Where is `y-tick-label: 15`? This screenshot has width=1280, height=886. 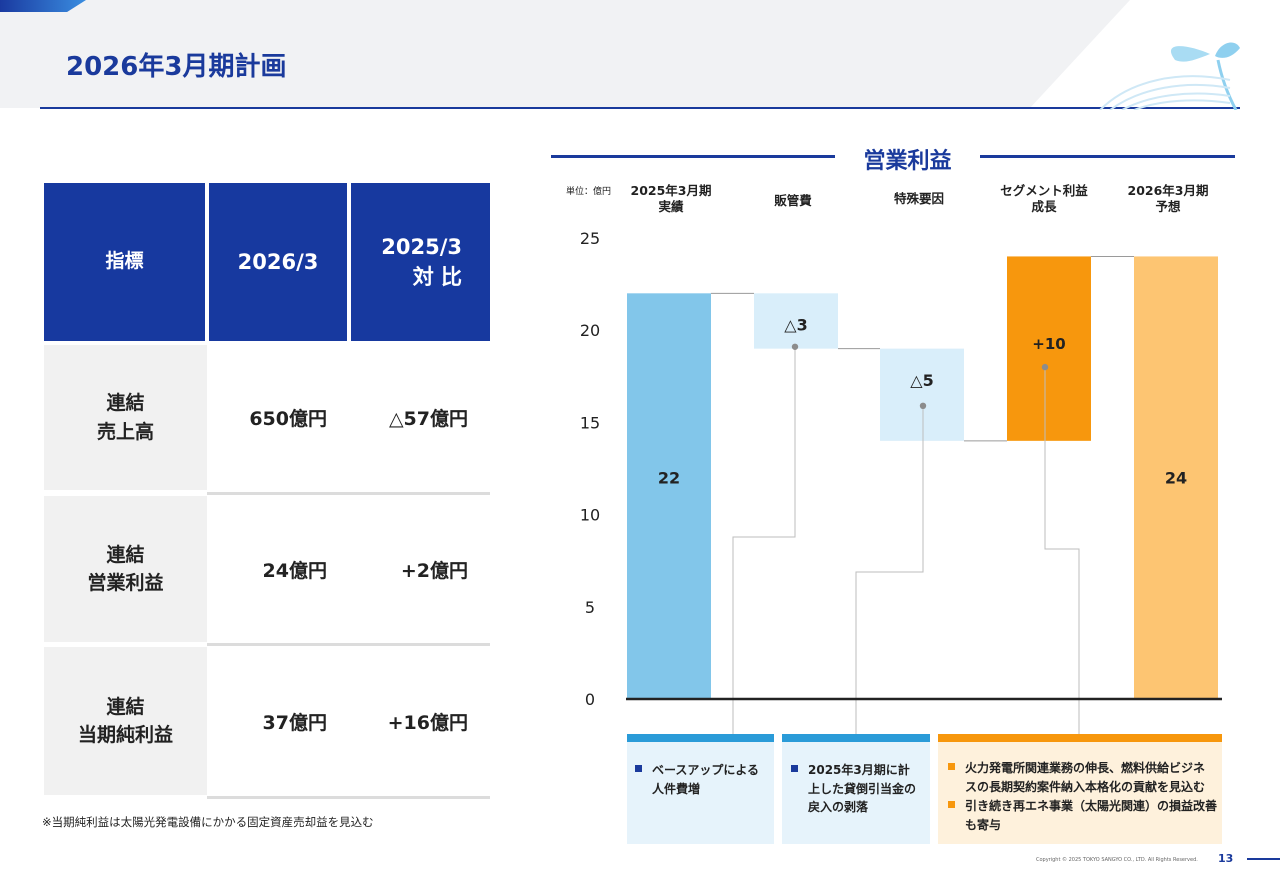 y-tick-label: 15 is located at coordinates (590, 422).